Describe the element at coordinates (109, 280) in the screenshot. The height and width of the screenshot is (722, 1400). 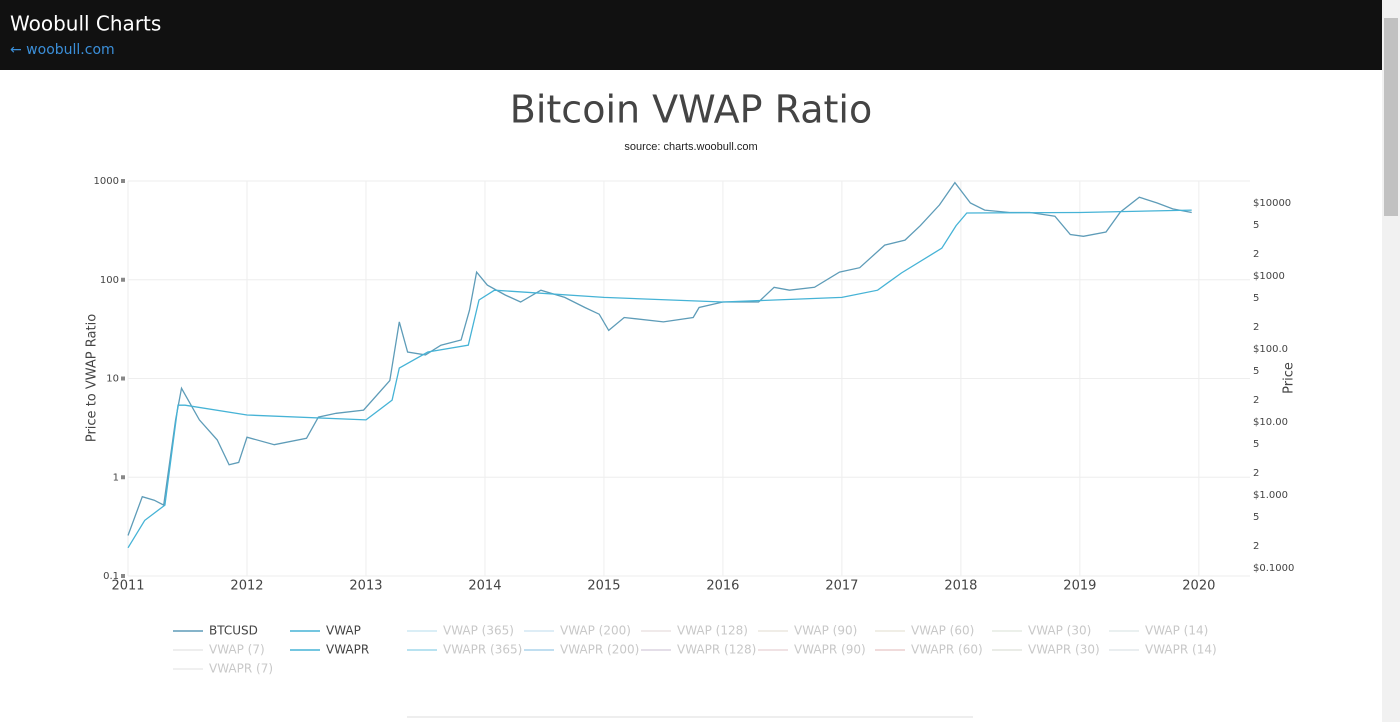
I see `y-tick-label: 100` at that location.